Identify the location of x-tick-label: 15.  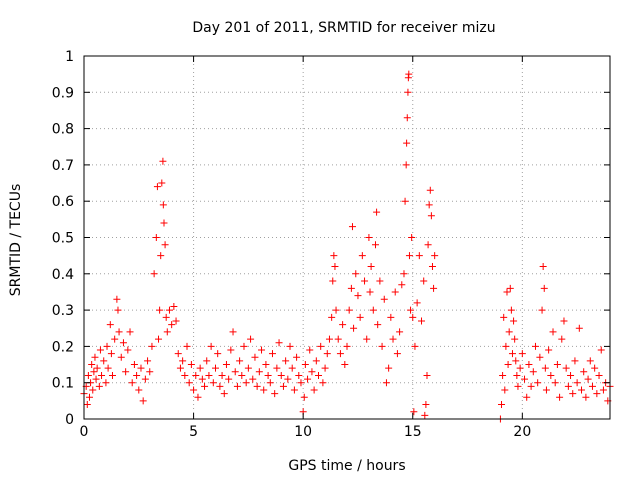
(413, 432).